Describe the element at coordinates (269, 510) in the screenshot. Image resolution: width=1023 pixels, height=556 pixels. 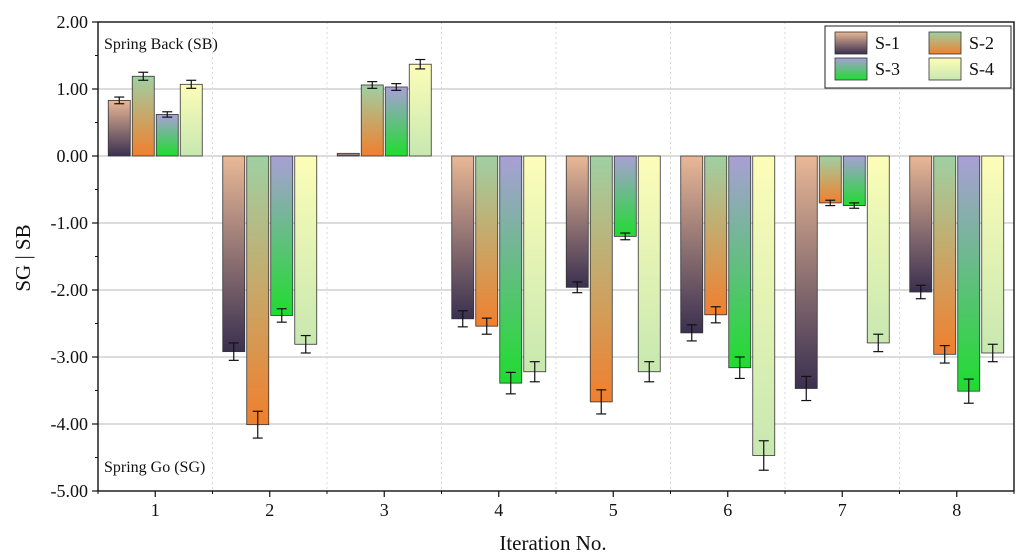
I see `x-tick-label: 2` at that location.